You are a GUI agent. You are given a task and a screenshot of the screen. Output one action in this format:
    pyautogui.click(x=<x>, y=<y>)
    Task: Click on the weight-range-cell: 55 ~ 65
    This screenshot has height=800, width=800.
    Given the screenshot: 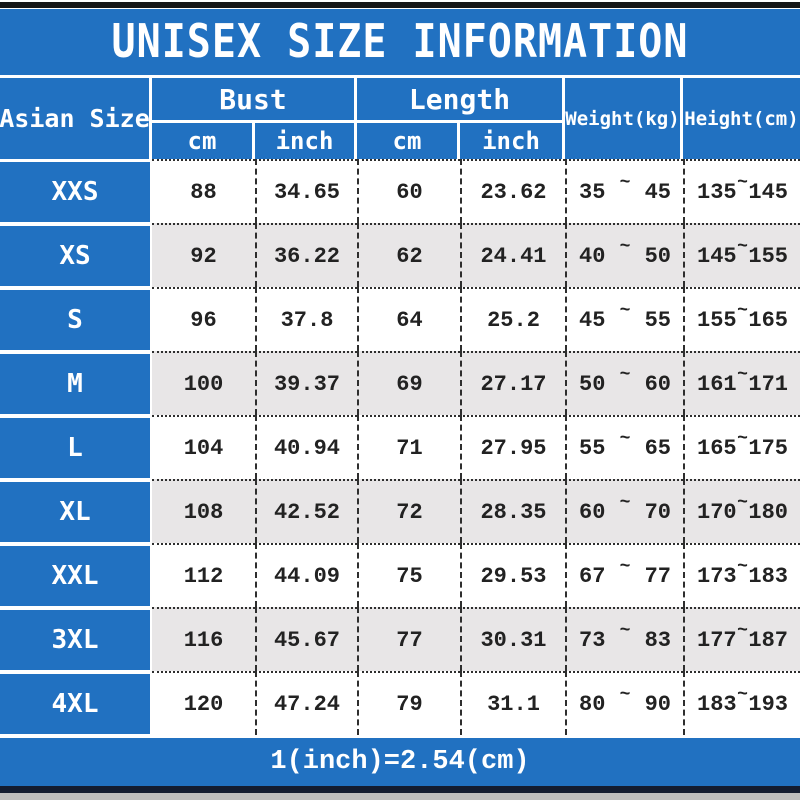 What is the action you would take?
    pyautogui.click(x=624, y=447)
    